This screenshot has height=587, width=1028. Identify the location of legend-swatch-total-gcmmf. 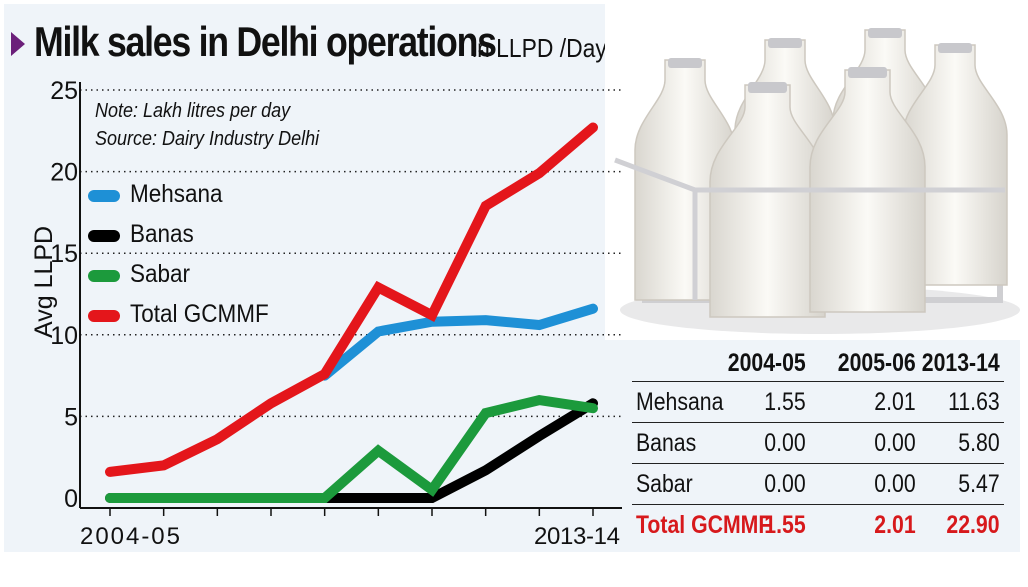
(104, 316).